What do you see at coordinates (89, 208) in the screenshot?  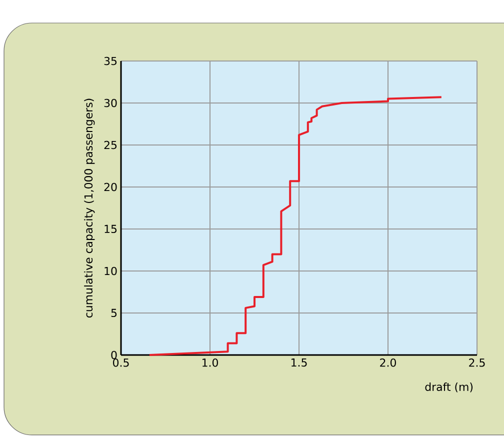 I see `y-axis-title: cumulative capacity (1,000 passengers)` at bounding box center [89, 208].